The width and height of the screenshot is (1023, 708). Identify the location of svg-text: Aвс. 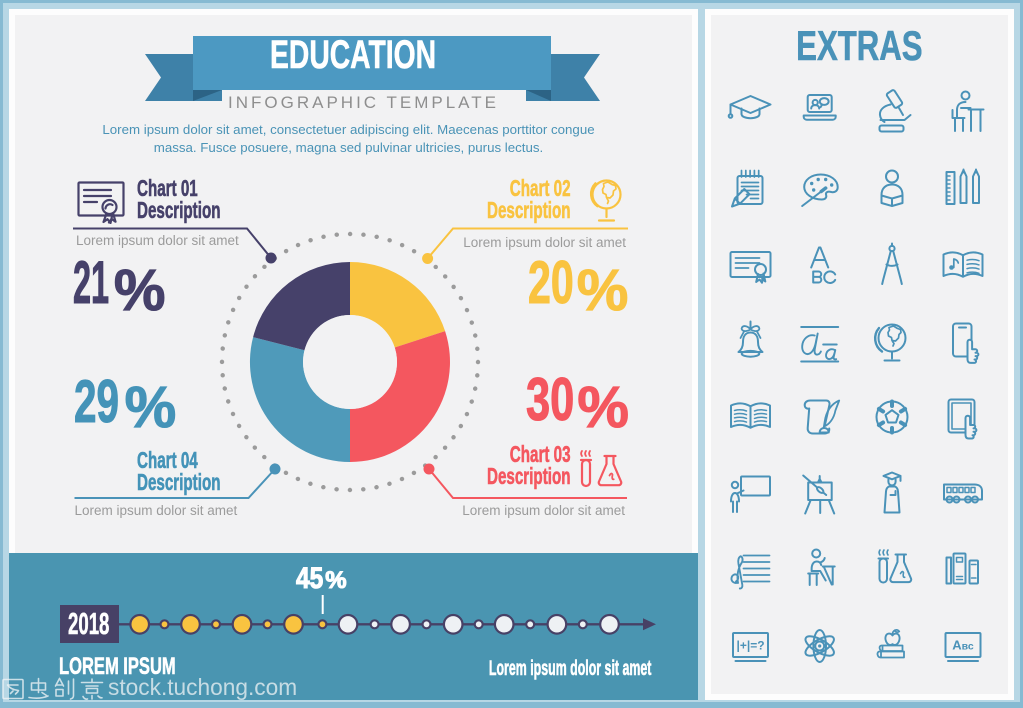
(963, 645).